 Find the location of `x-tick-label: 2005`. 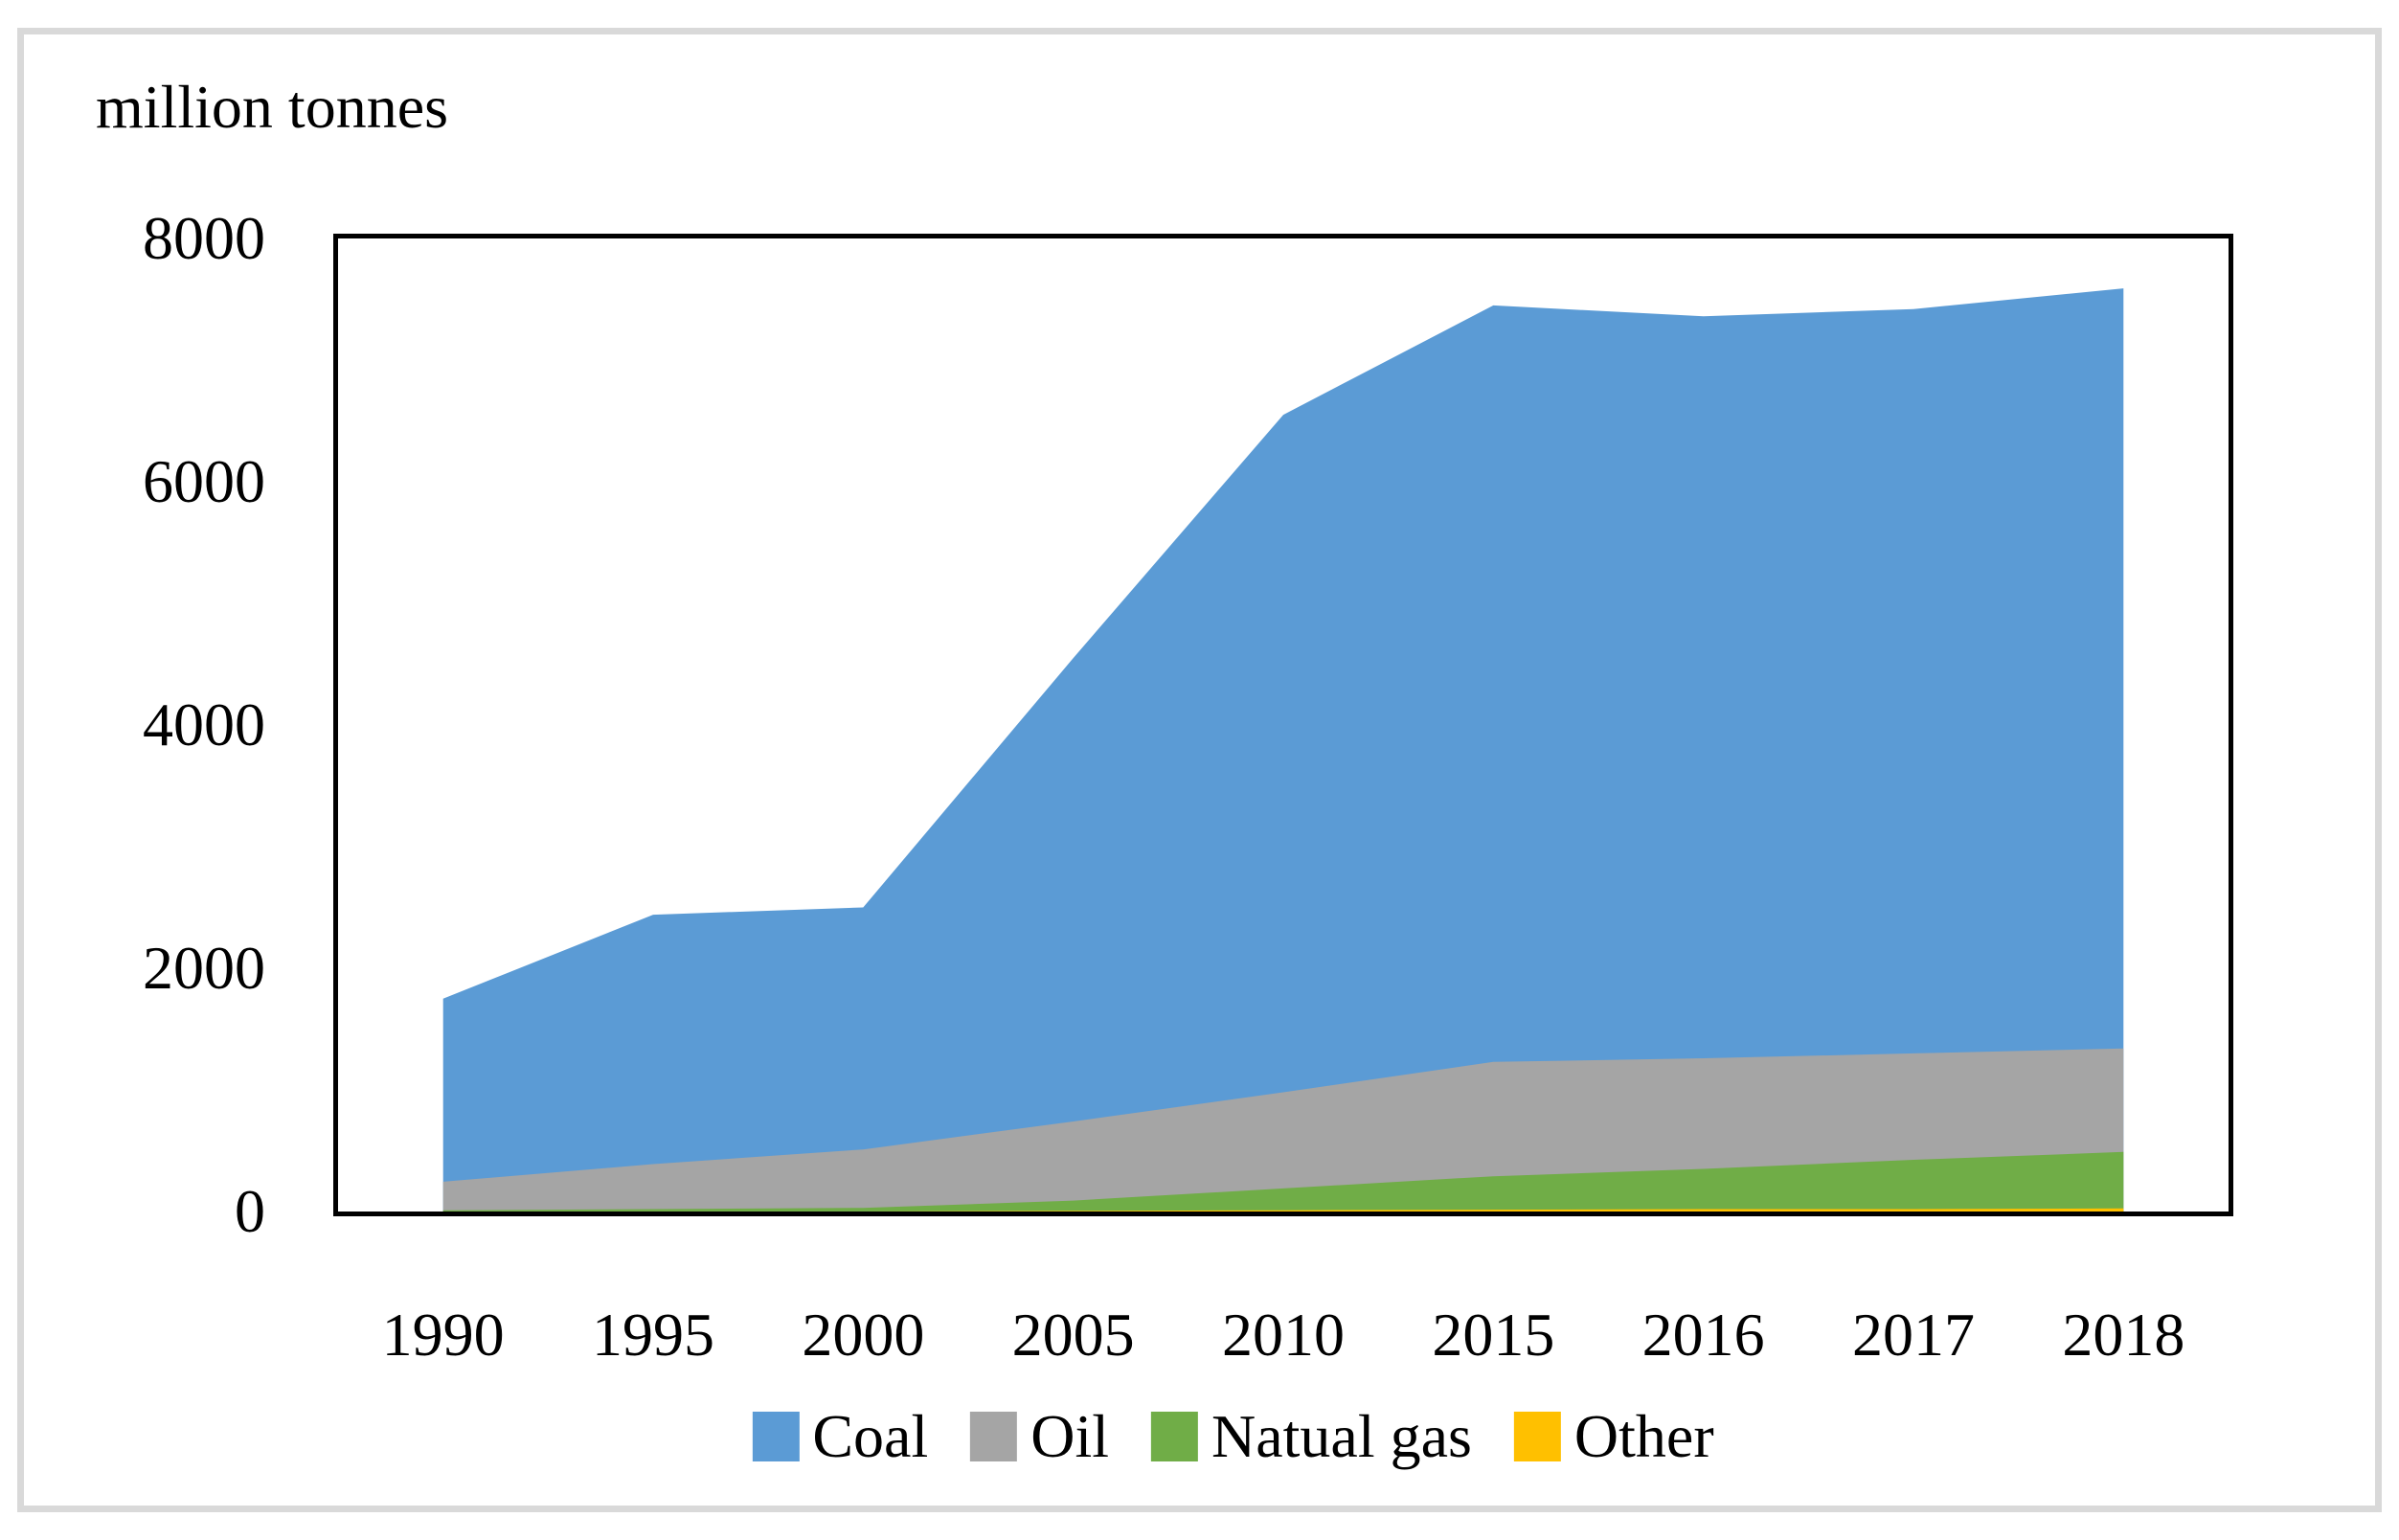

x-tick-label: 2005 is located at coordinates (1073, 1335).